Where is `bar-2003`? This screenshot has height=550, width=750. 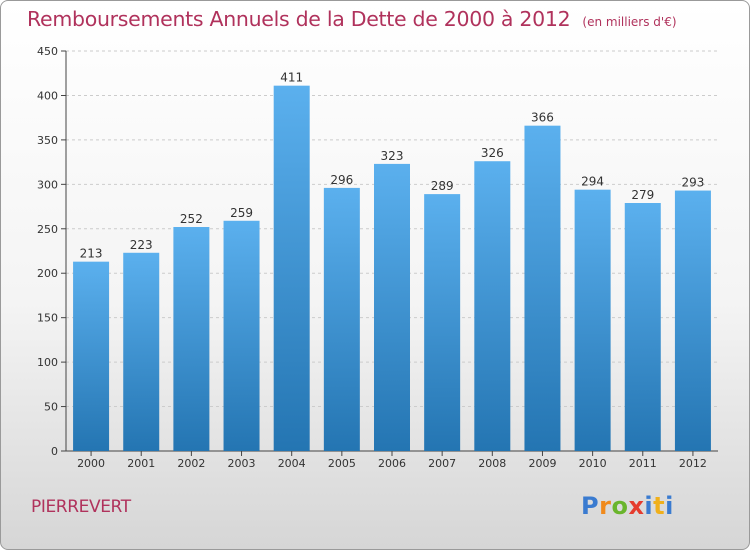
bar-2003 is located at coordinates (241, 335).